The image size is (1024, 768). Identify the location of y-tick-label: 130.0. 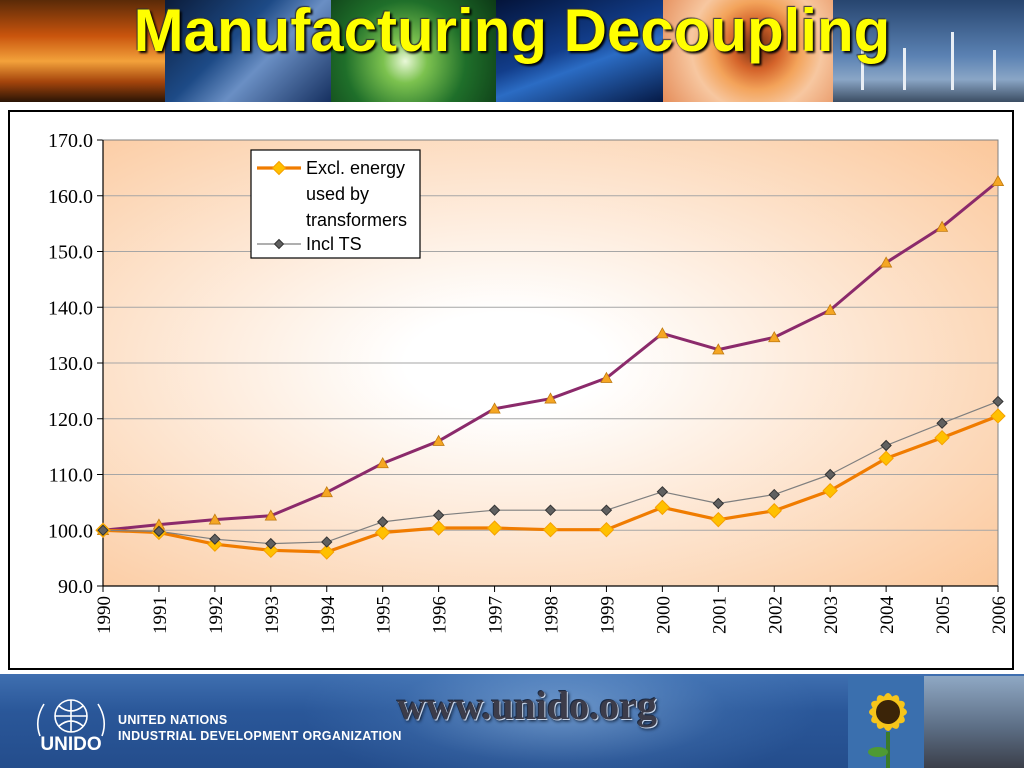
(70, 364).